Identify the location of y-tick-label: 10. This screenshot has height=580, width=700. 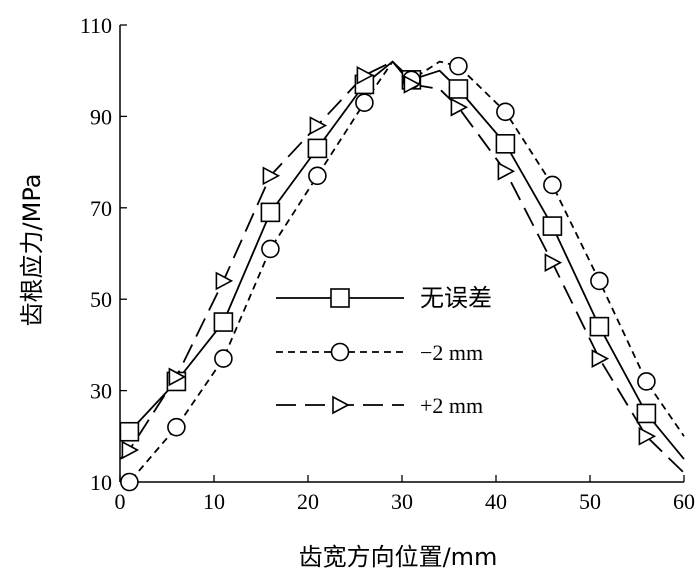
(101, 482).